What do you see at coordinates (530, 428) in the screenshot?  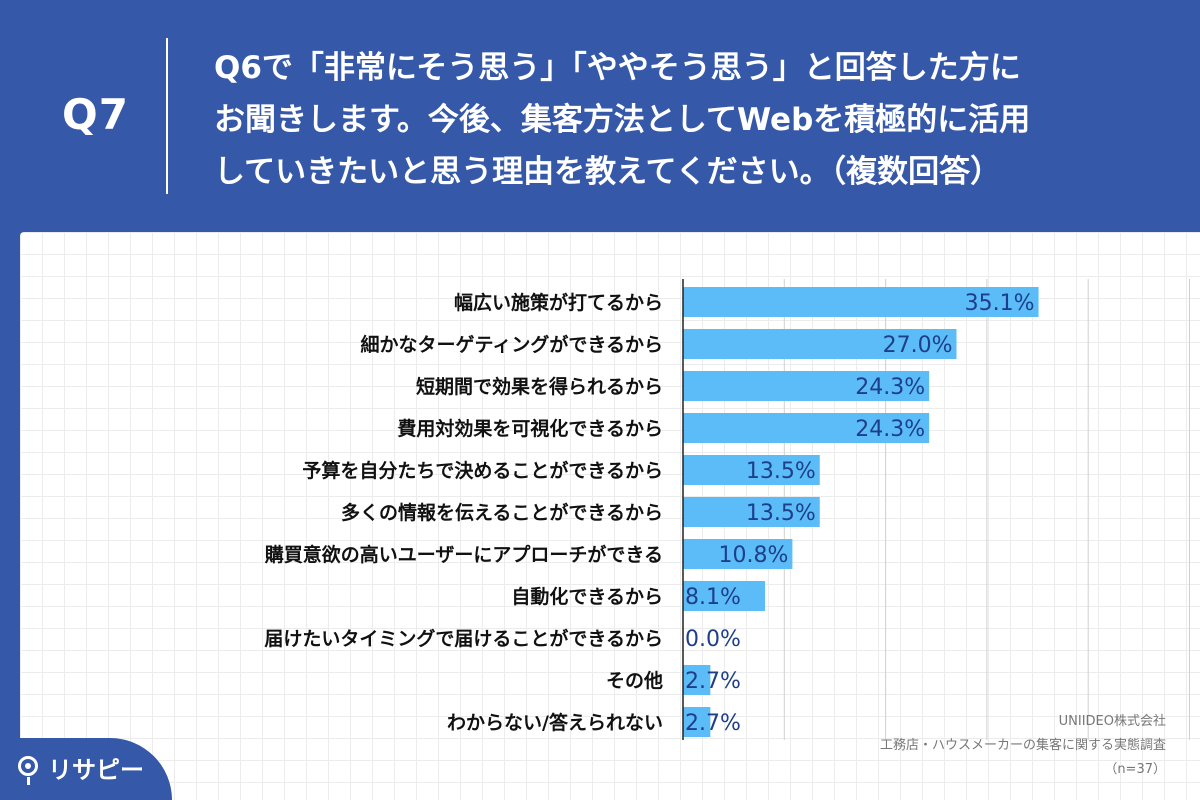 I see `category-label: 費用対効果を可視化できるから` at bounding box center [530, 428].